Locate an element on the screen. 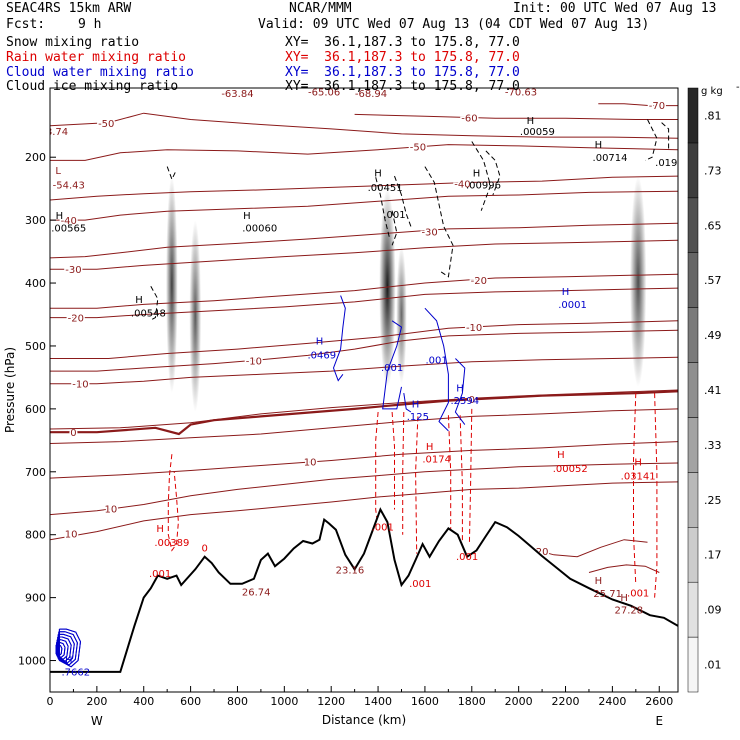  annotation-41: 0 is located at coordinates (204, 549).